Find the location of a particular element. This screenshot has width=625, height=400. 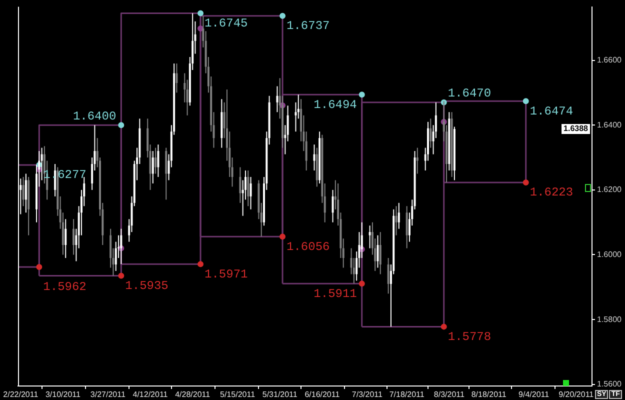

data-label: 1.6494 is located at coordinates (335, 105).